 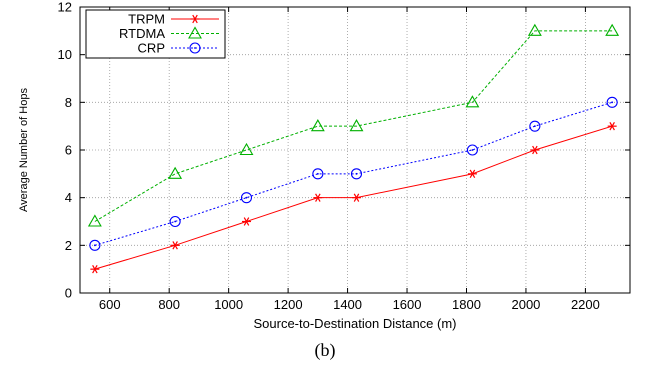 I want to click on y-tick-label: 12, so click(x=65, y=7).